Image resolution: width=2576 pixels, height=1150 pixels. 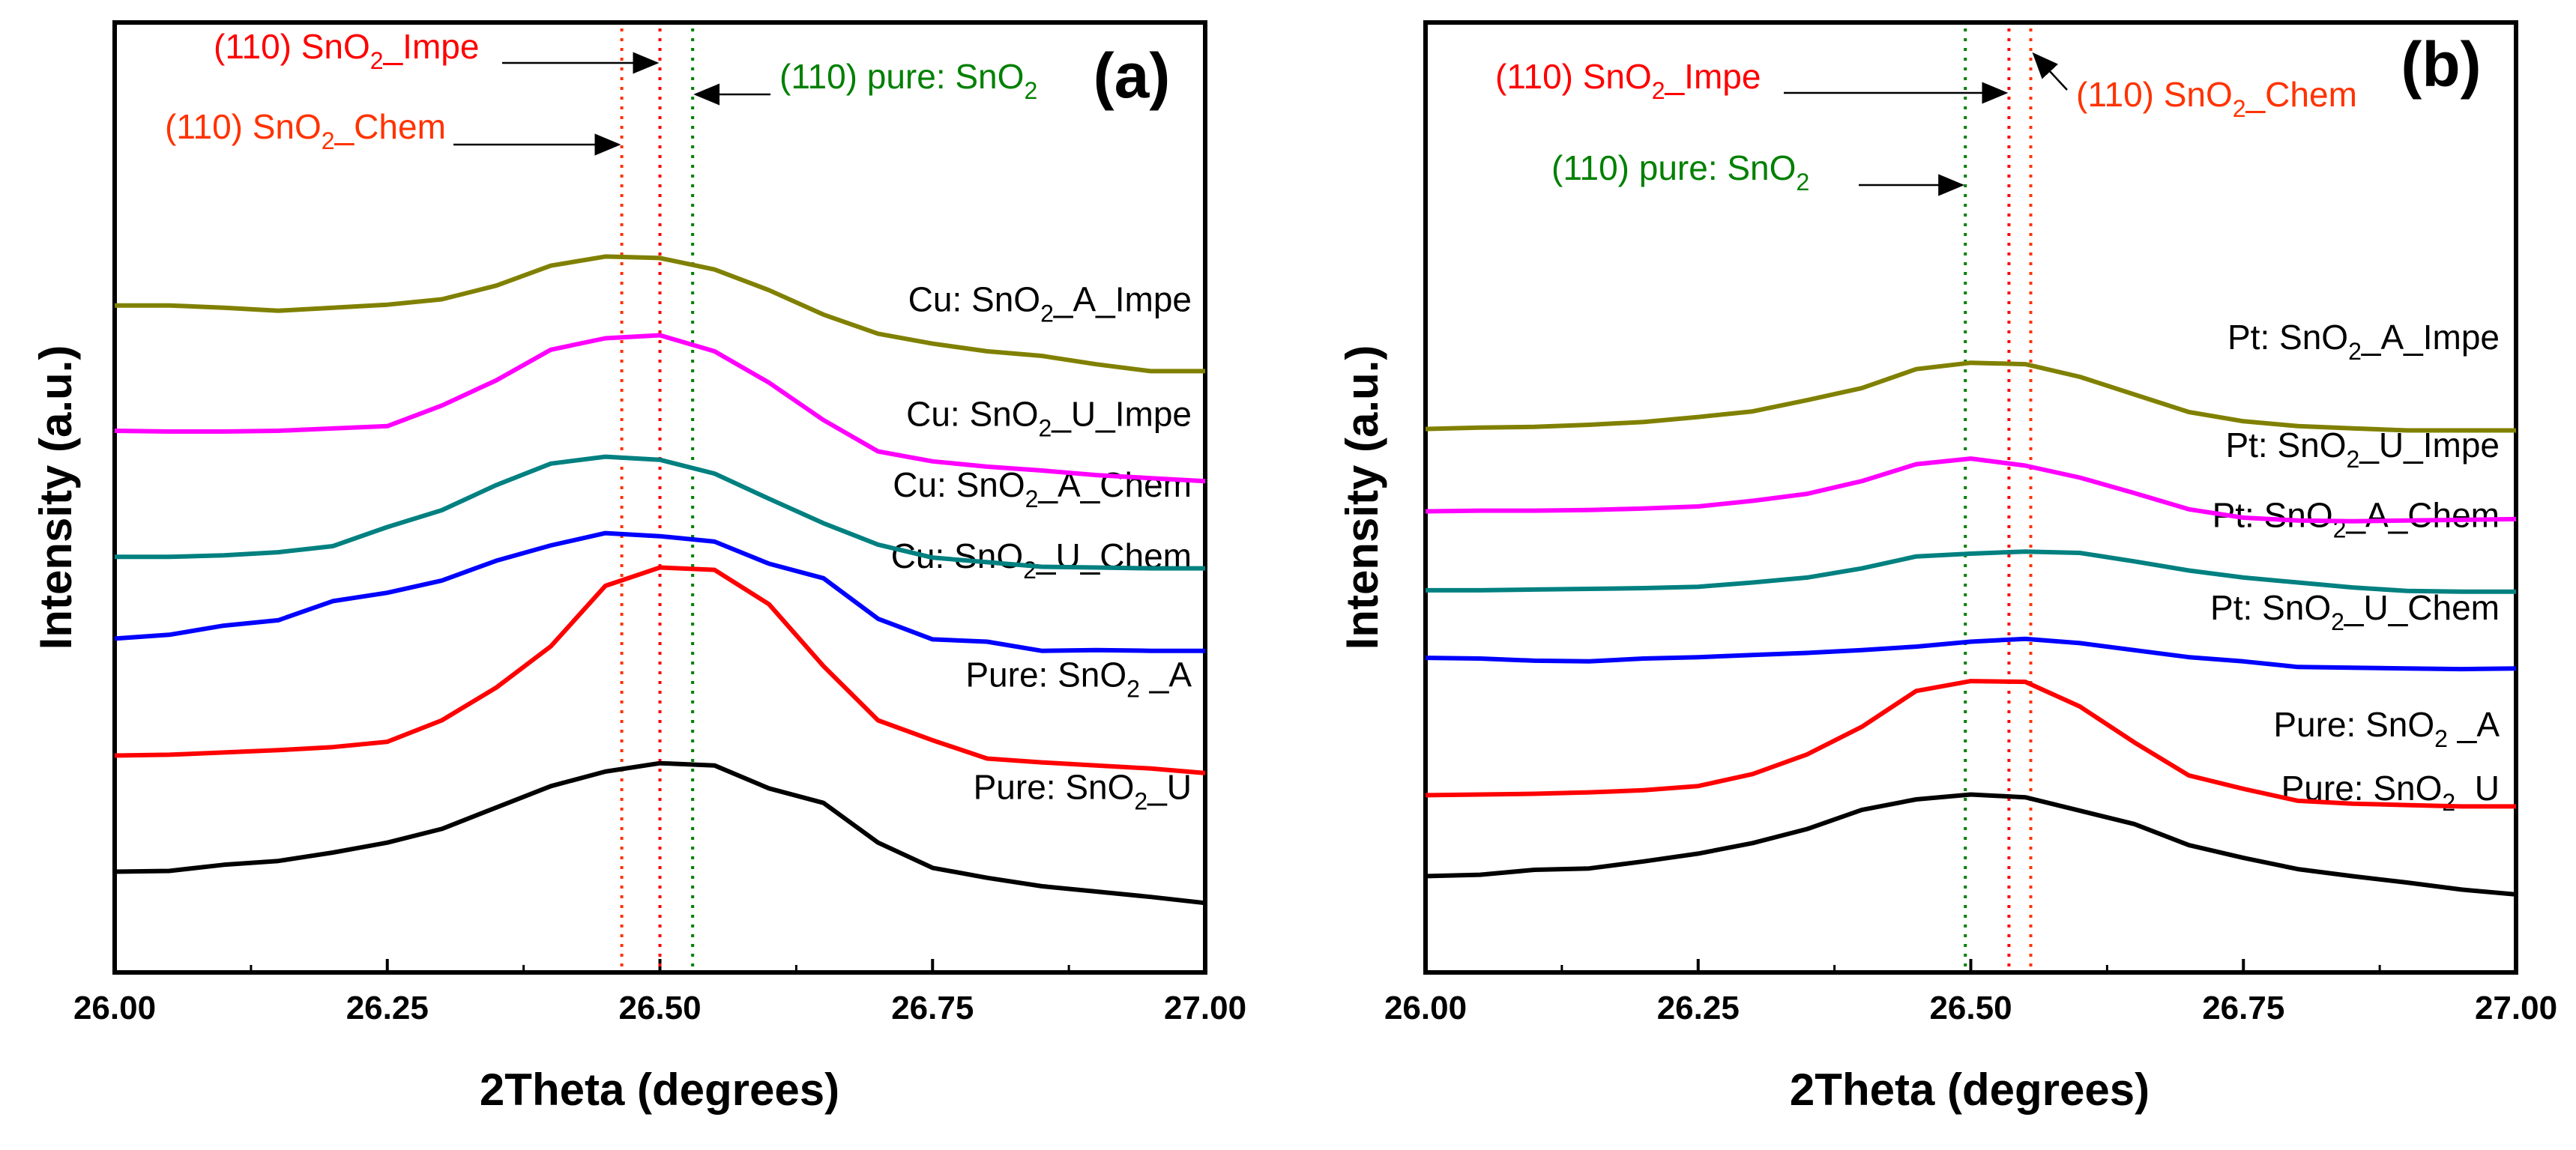 I want to click on series-label: Cu: SnO2_U_Impe, so click(x=1049, y=418).